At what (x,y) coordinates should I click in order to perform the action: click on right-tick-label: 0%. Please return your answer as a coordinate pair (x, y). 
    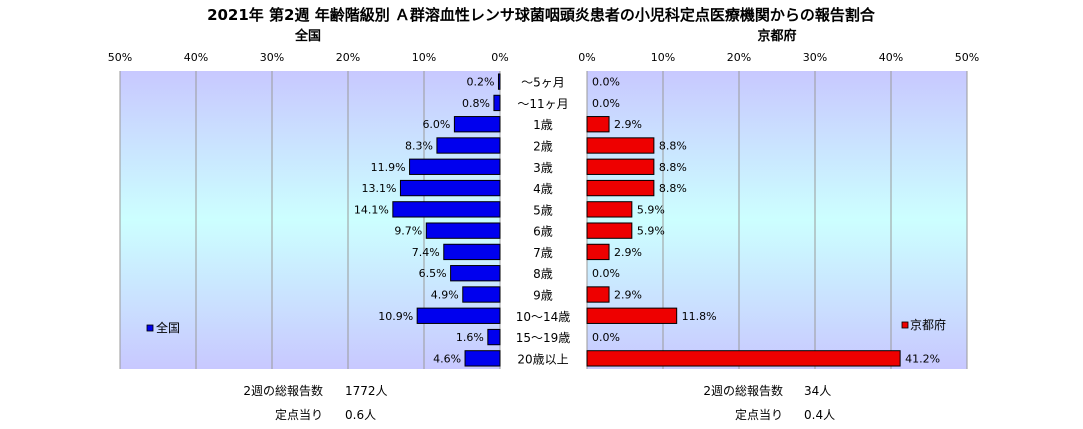
    Looking at the image, I should click on (586, 57).